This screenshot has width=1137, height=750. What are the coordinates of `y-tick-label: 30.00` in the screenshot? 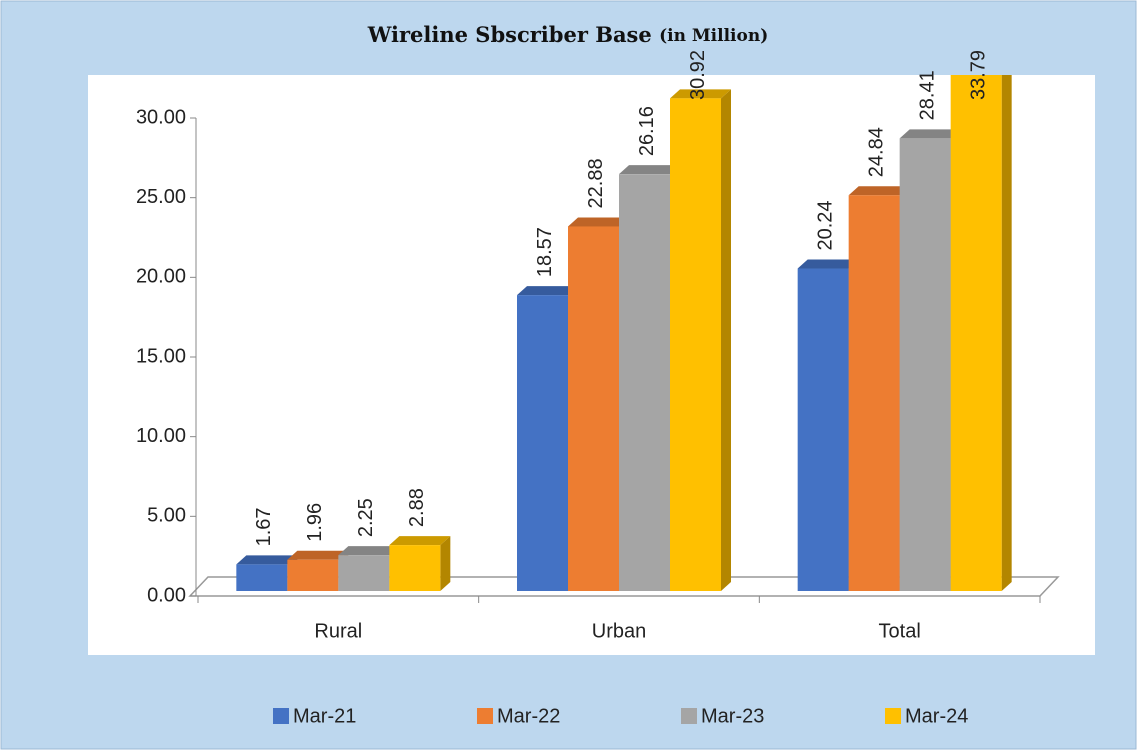 It's located at (161, 117).